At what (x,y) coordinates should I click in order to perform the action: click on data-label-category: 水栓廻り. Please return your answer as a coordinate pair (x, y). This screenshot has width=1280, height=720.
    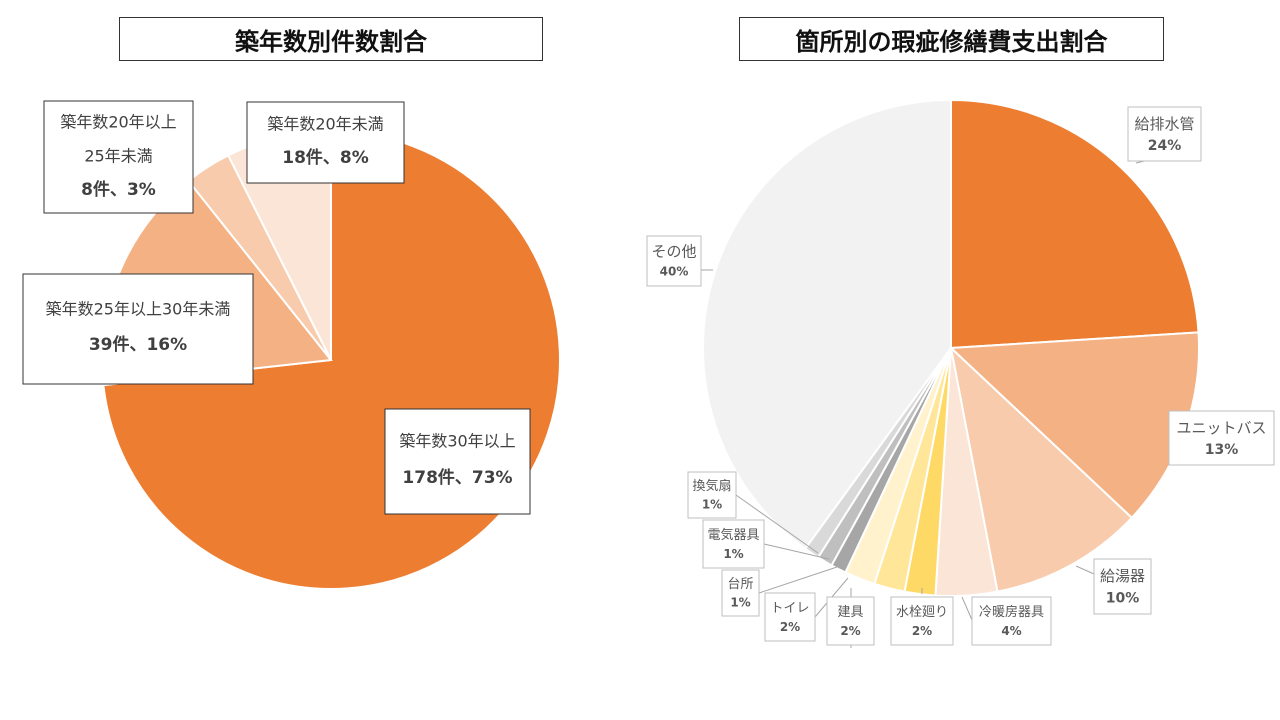
    Looking at the image, I should click on (922, 612).